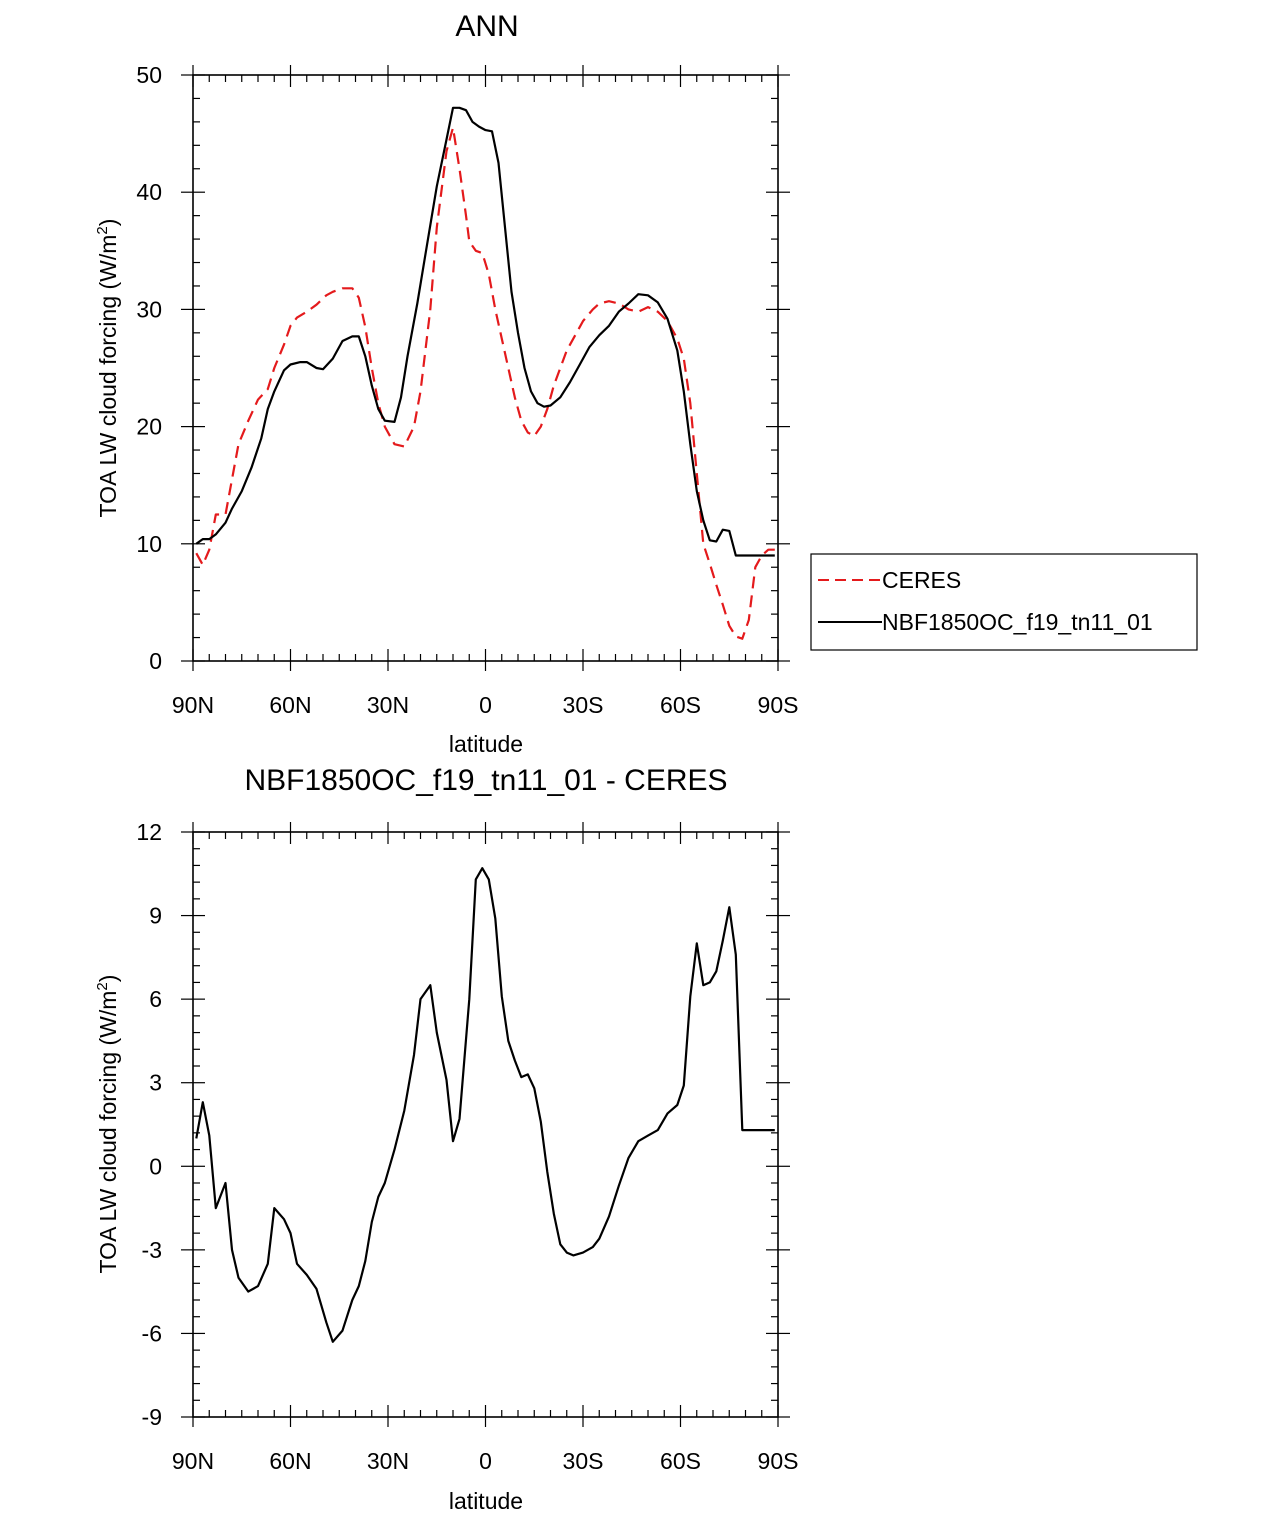 This screenshot has width=1285, height=1517. I want to click on bottom-y-tick-label: 6, so click(155, 999).